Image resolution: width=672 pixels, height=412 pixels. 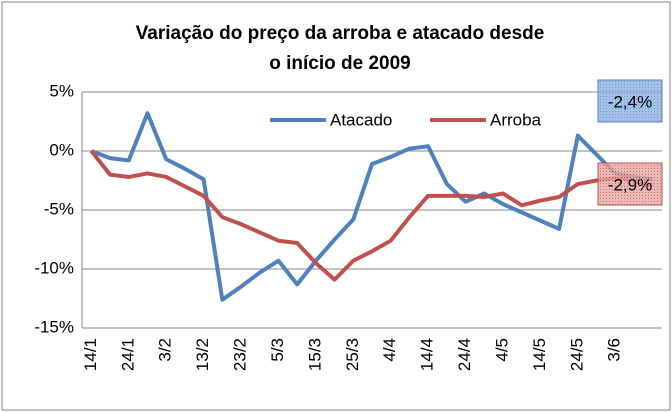 I want to click on x-tick-label: 15/3, so click(x=314, y=354).